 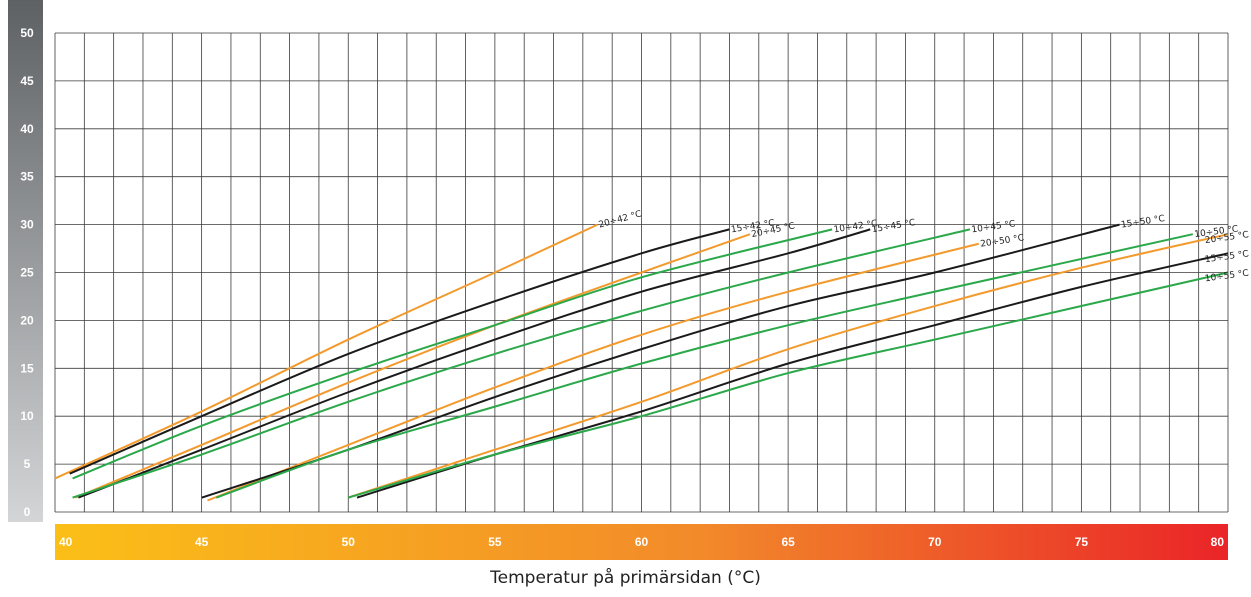 What do you see at coordinates (66, 542) in the screenshot?
I see `x-tick-label: 40` at bounding box center [66, 542].